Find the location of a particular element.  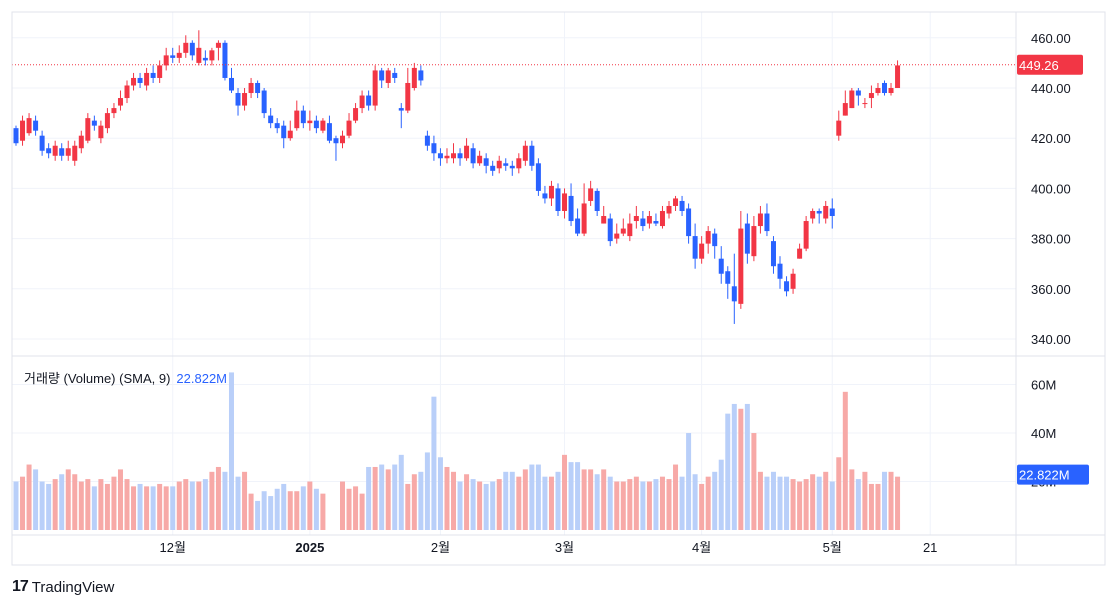

time-tick-label: 12월 is located at coordinates (173, 547).